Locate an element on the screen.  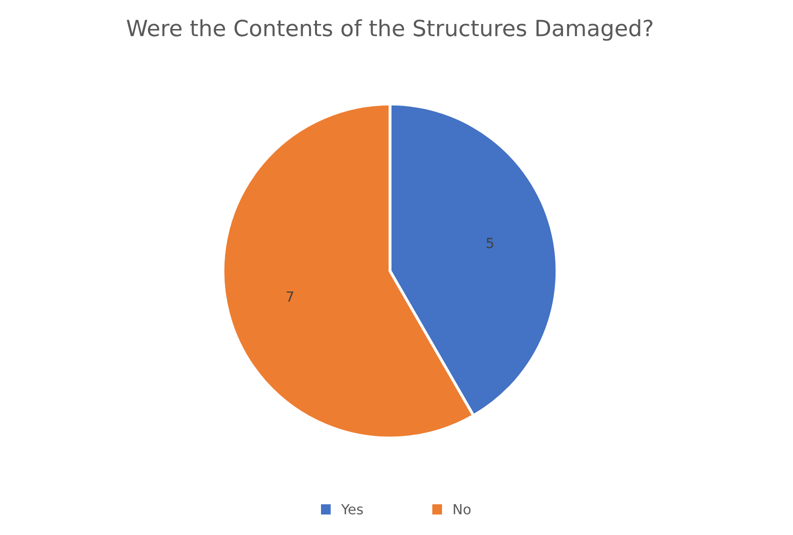
legend-label: Yes is located at coordinates (352, 509).